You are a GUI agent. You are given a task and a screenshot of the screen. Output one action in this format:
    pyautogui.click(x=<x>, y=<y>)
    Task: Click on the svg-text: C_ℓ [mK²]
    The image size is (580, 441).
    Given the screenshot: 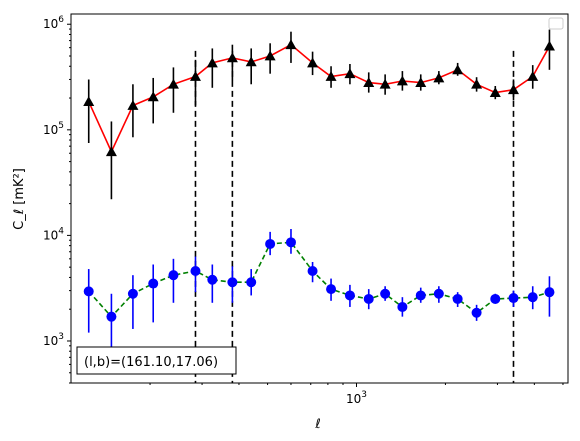 What is the action you would take?
    pyautogui.click(x=19, y=199)
    